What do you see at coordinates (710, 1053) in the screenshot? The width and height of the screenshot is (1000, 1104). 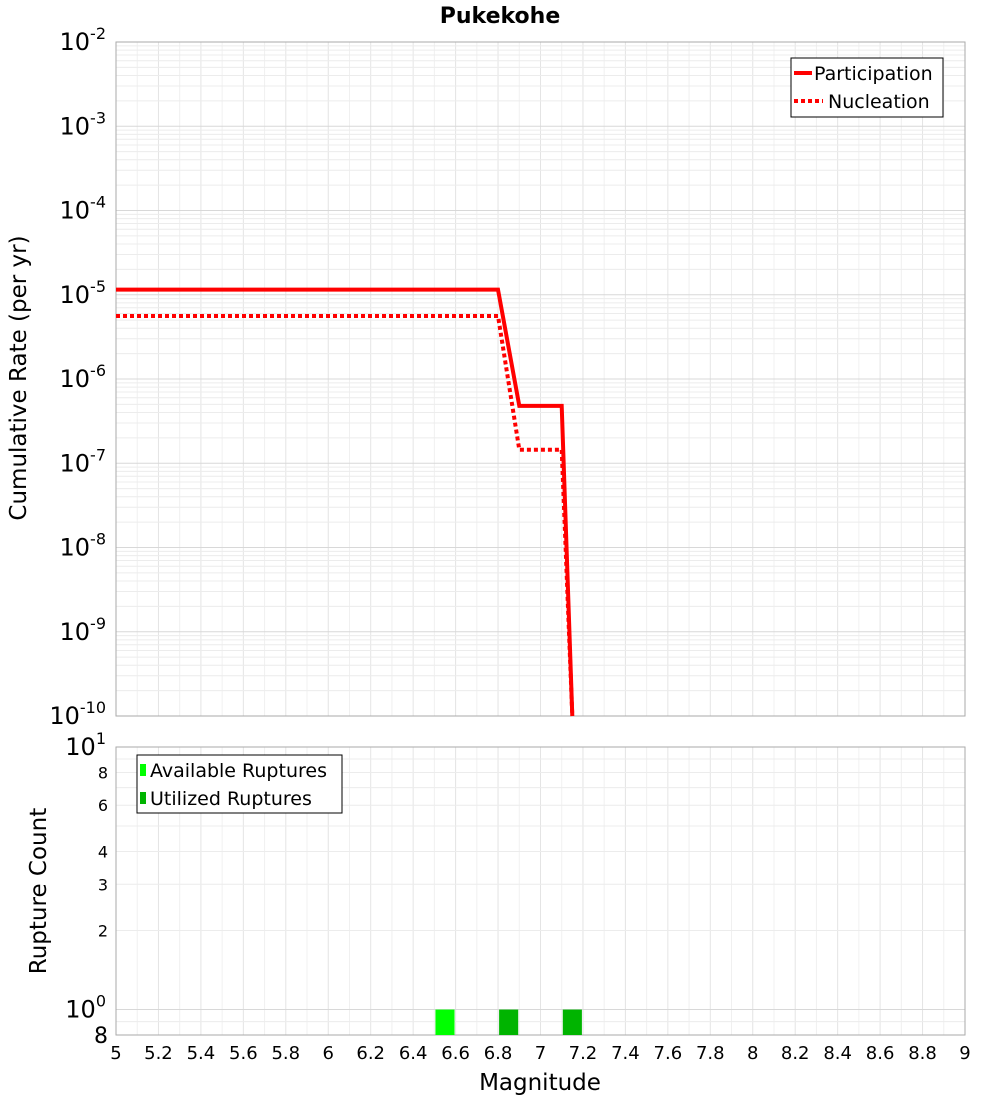 I see `x-tick-label: 7.8` at bounding box center [710, 1053].